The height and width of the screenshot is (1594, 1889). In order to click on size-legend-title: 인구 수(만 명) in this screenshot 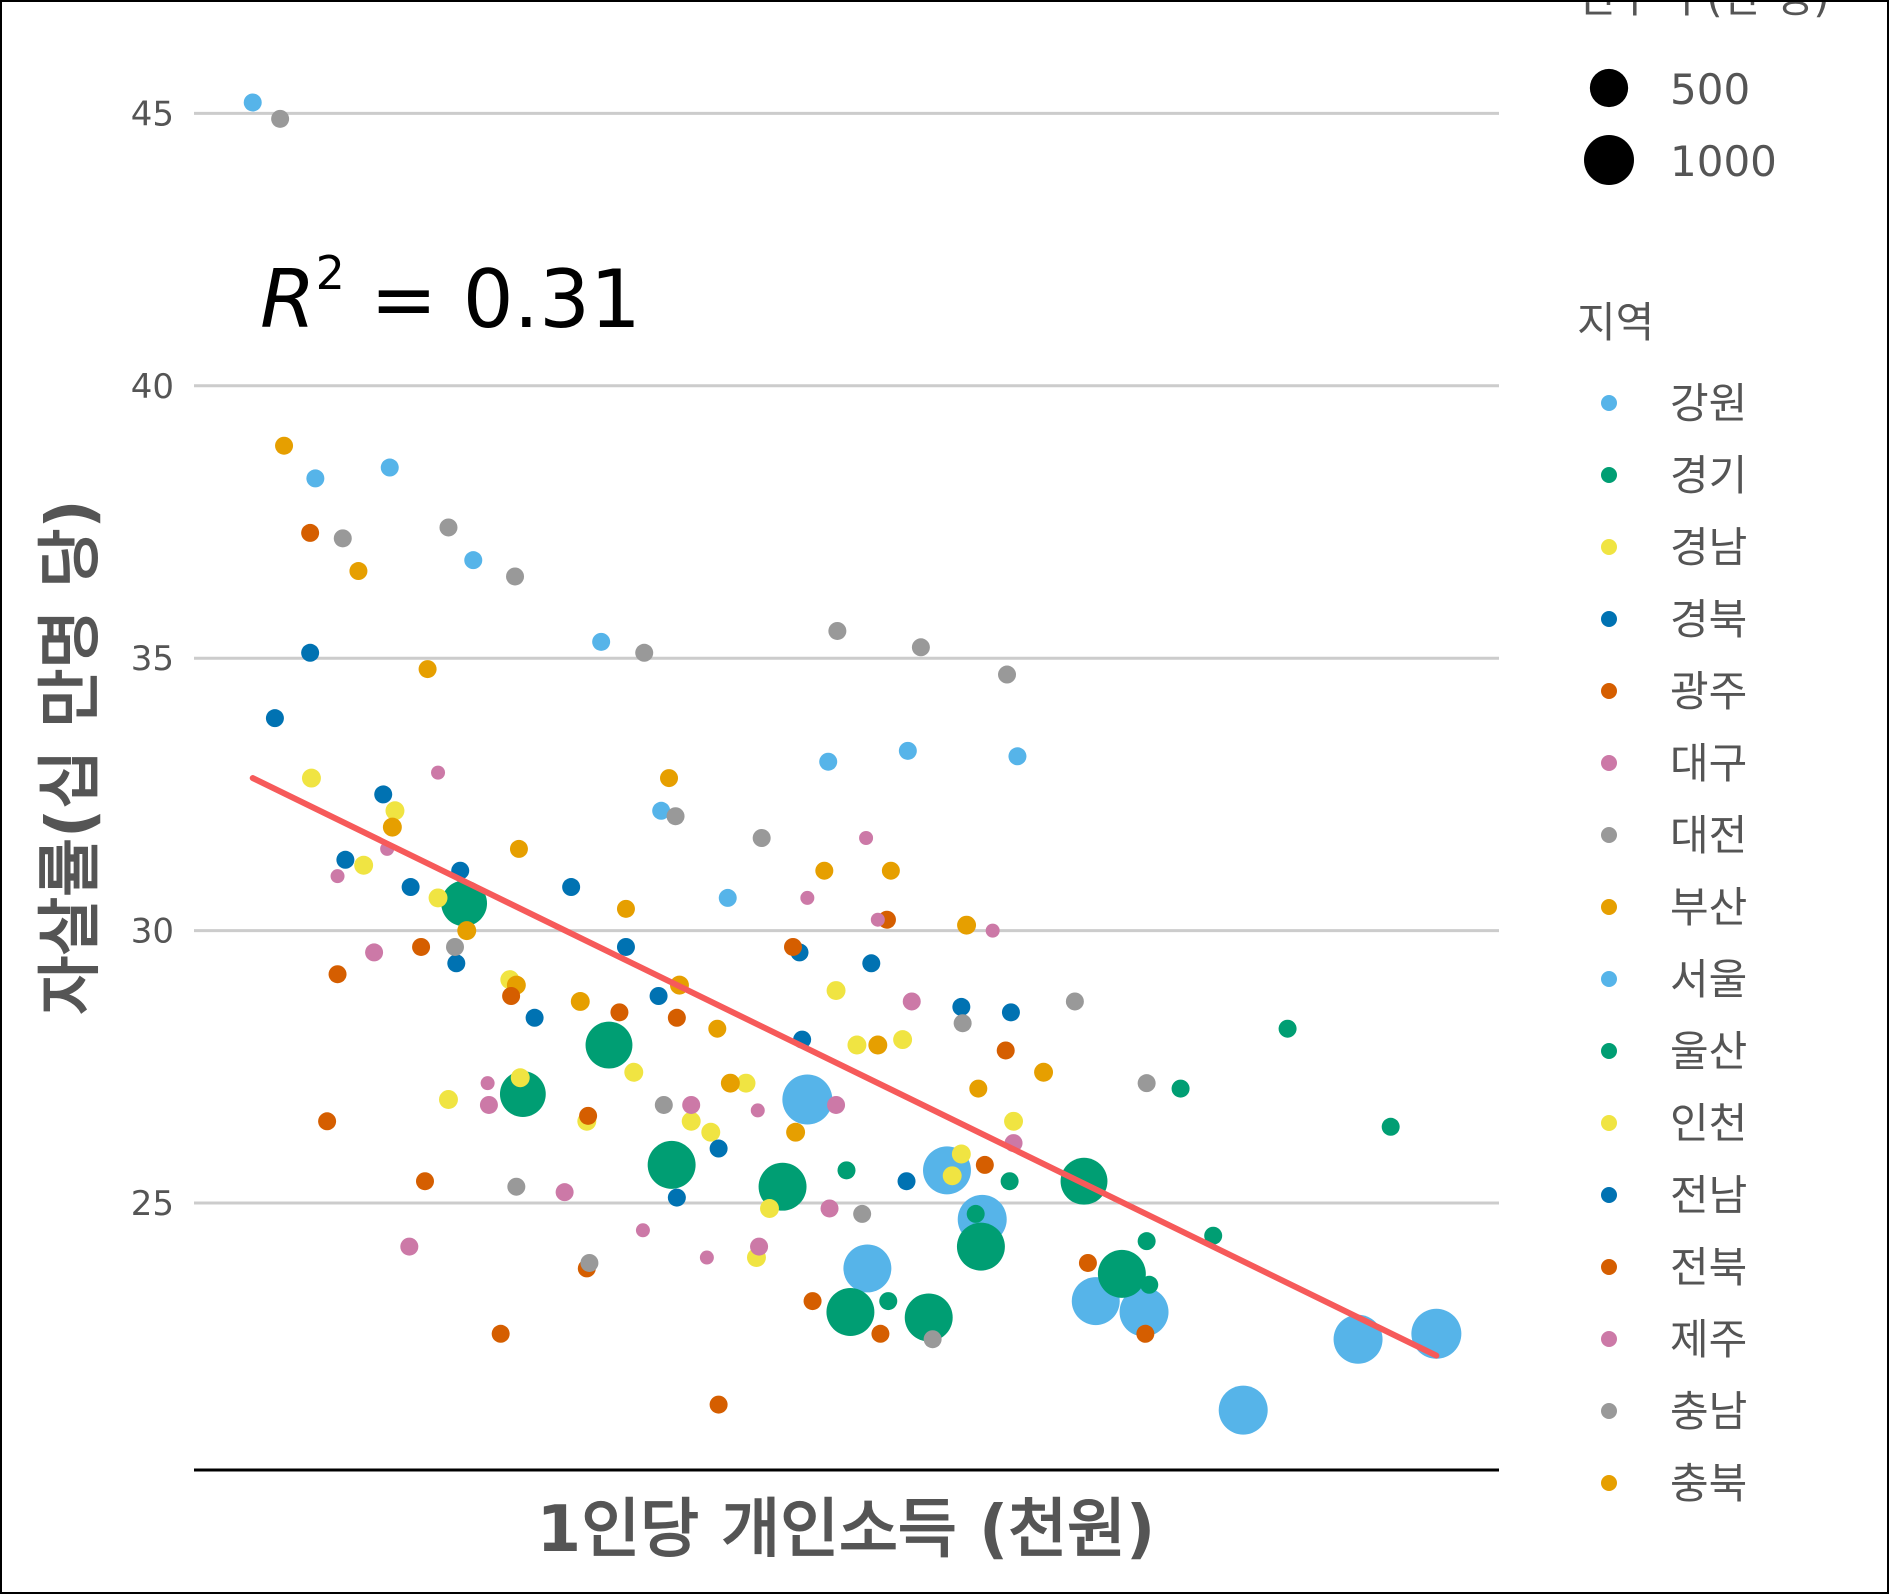, I will do `click(1703, 12)`.